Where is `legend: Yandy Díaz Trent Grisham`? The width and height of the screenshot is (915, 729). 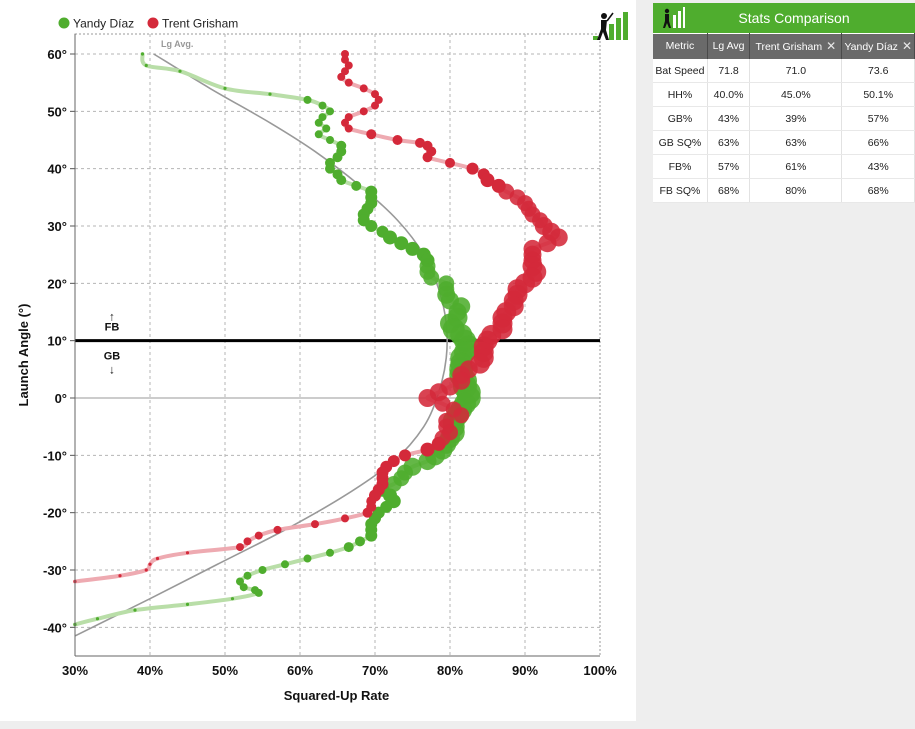
legend: Yandy Díaz Trent Grisham is located at coordinates (148, 24).